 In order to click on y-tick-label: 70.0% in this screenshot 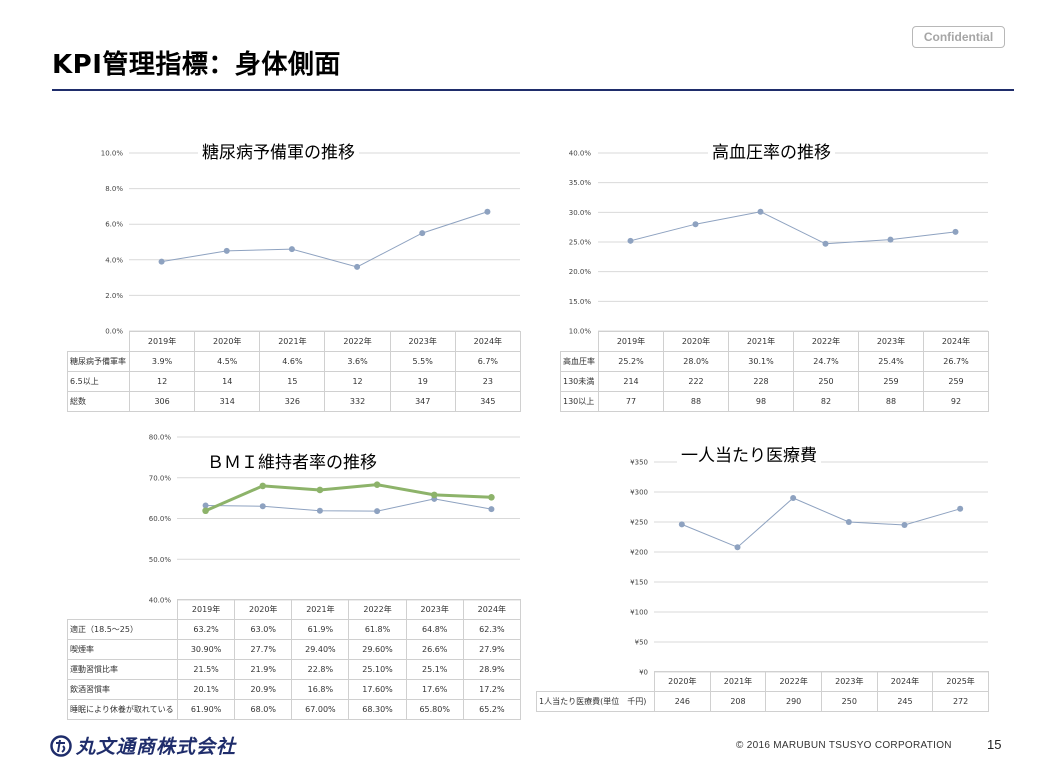, I will do `click(160, 478)`.